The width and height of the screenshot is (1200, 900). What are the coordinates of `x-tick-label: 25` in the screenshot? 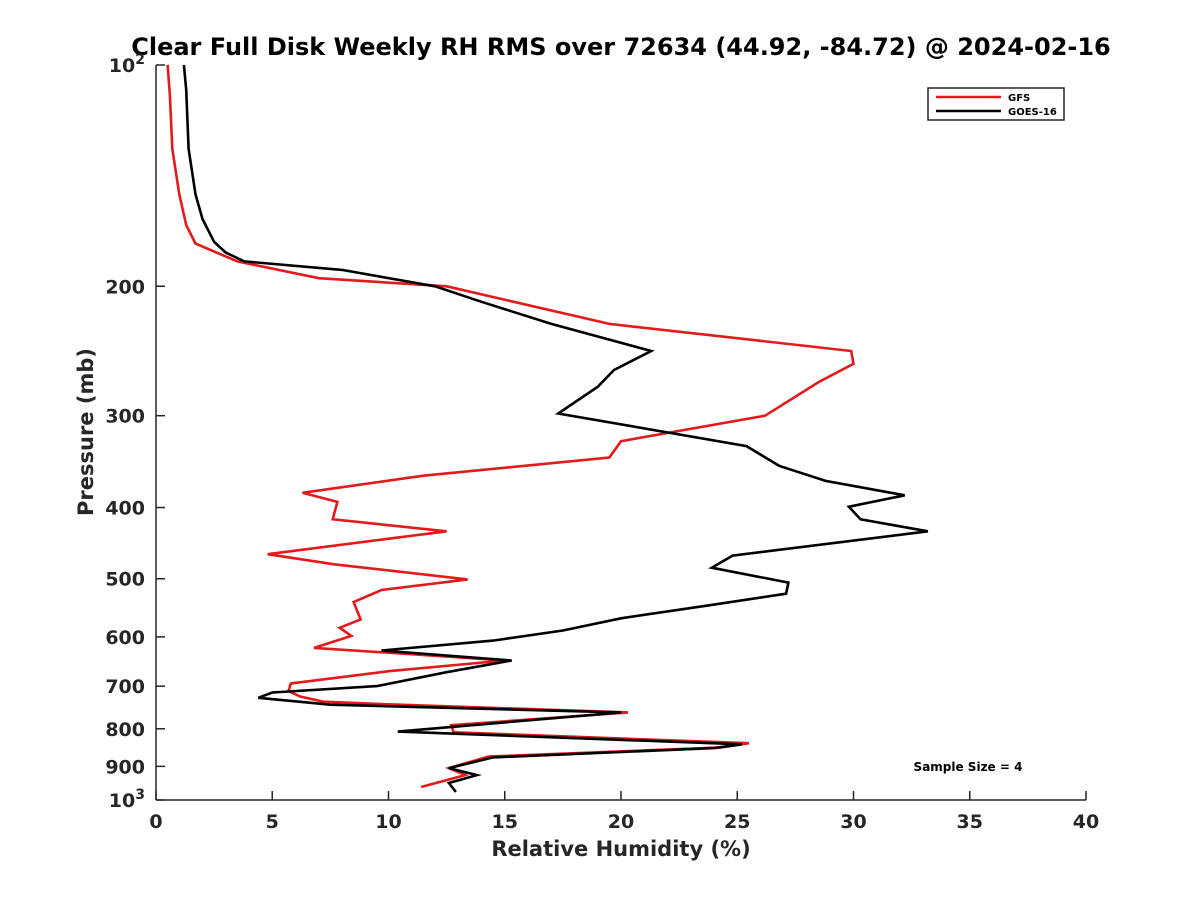 It's located at (737, 822).